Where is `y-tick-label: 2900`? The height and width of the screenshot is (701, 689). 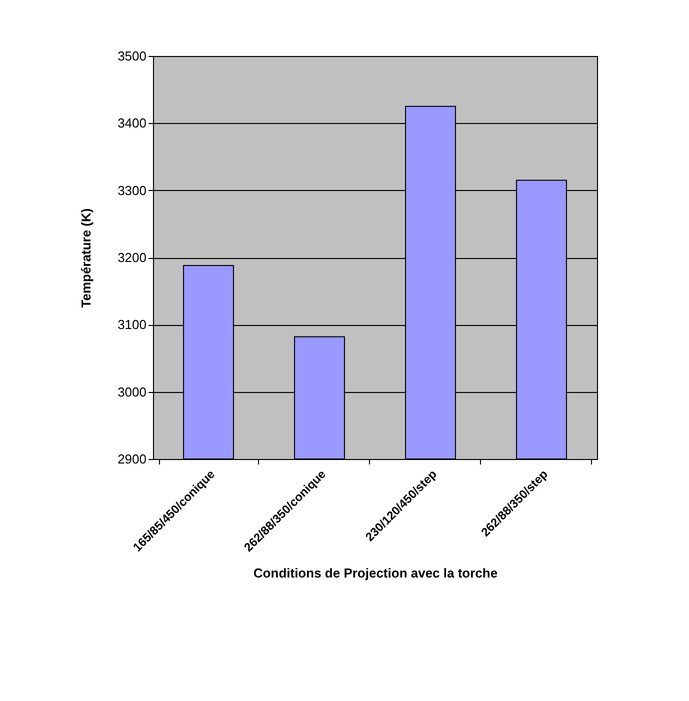 y-tick-label: 2900 is located at coordinates (132, 459).